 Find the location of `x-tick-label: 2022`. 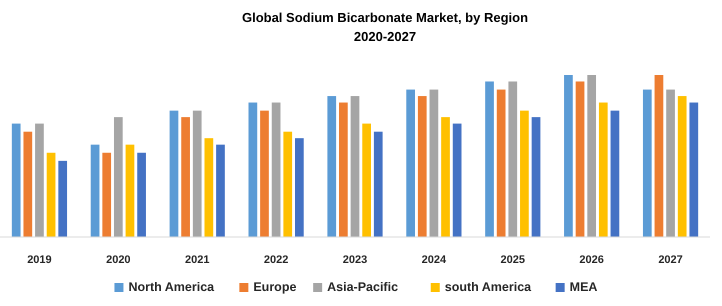

x-tick-label: 2022 is located at coordinates (276, 260).